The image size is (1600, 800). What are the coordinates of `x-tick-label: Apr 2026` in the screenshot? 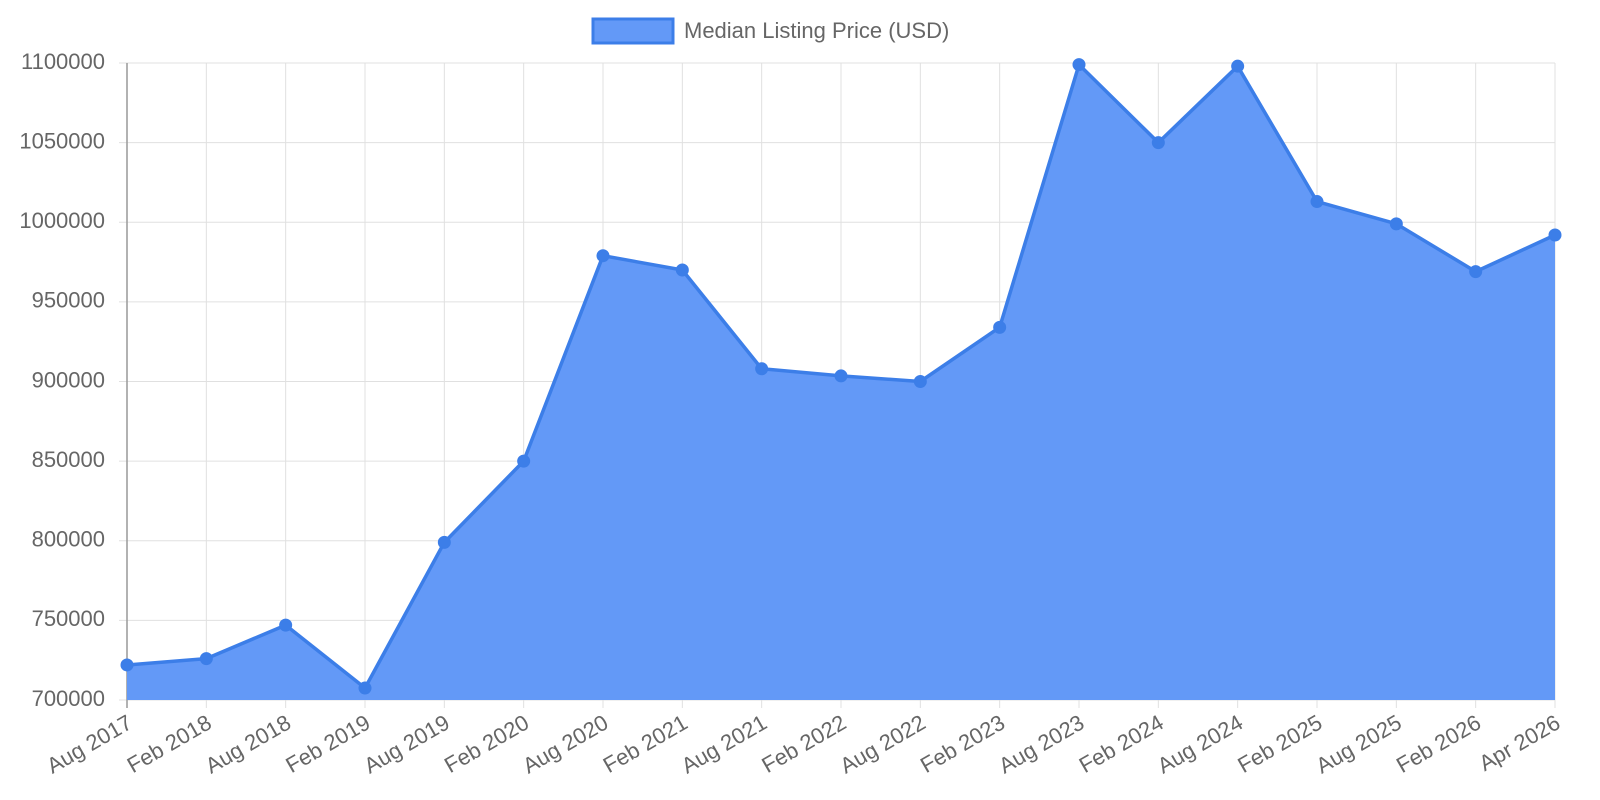 It's located at (1520, 743).